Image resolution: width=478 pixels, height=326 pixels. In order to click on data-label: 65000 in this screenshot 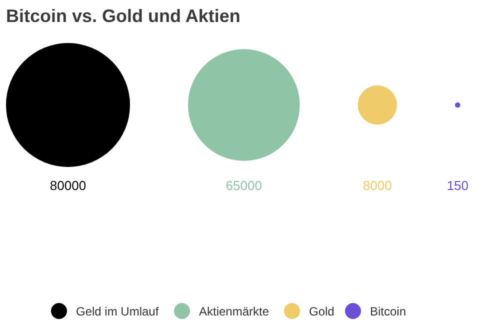, I will do `click(244, 185)`.